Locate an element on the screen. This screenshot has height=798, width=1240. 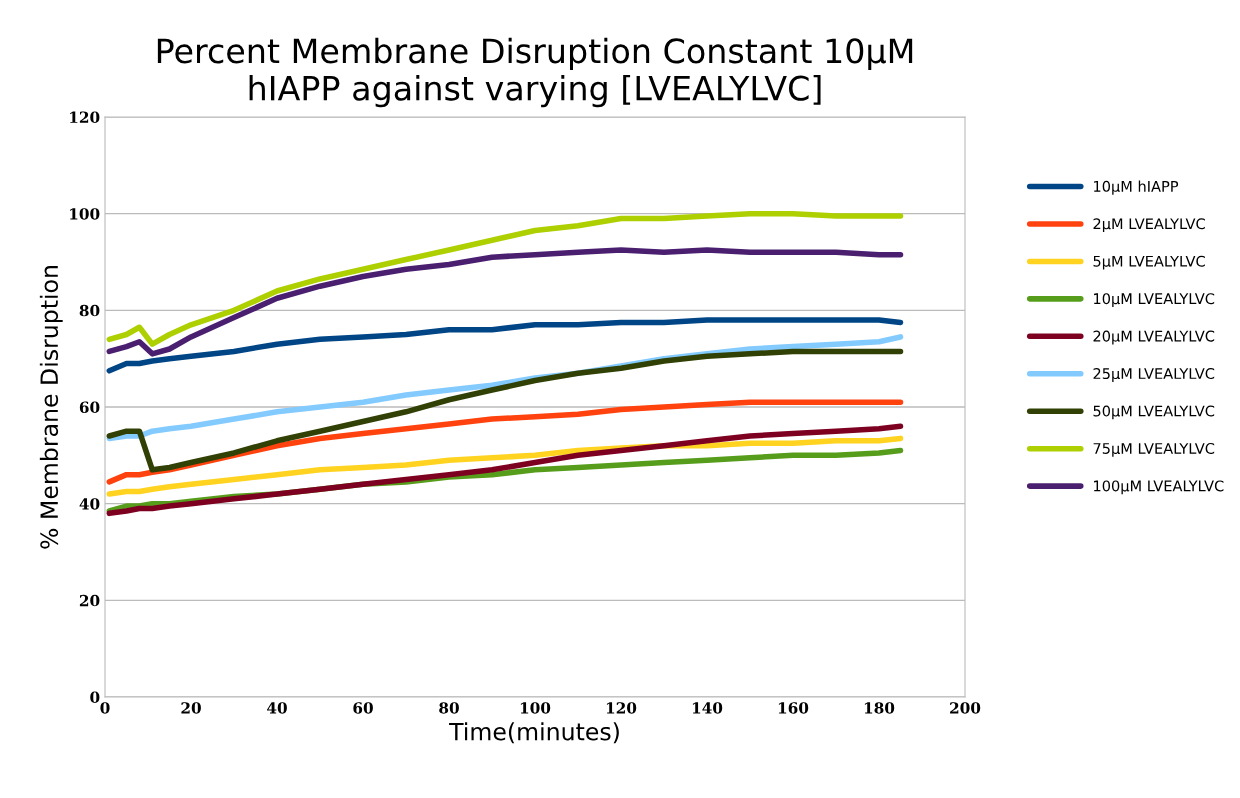
x-tick-label: 100 is located at coordinates (535, 708).